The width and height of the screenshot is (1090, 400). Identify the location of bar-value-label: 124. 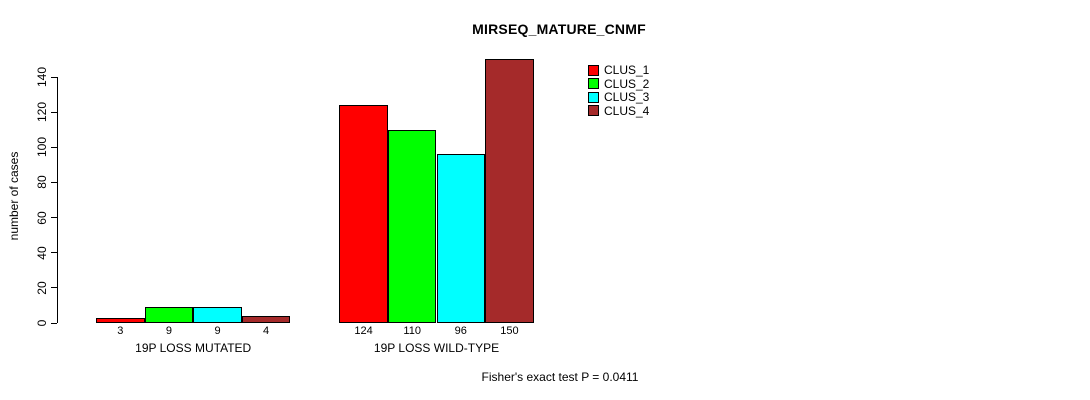
(363, 331).